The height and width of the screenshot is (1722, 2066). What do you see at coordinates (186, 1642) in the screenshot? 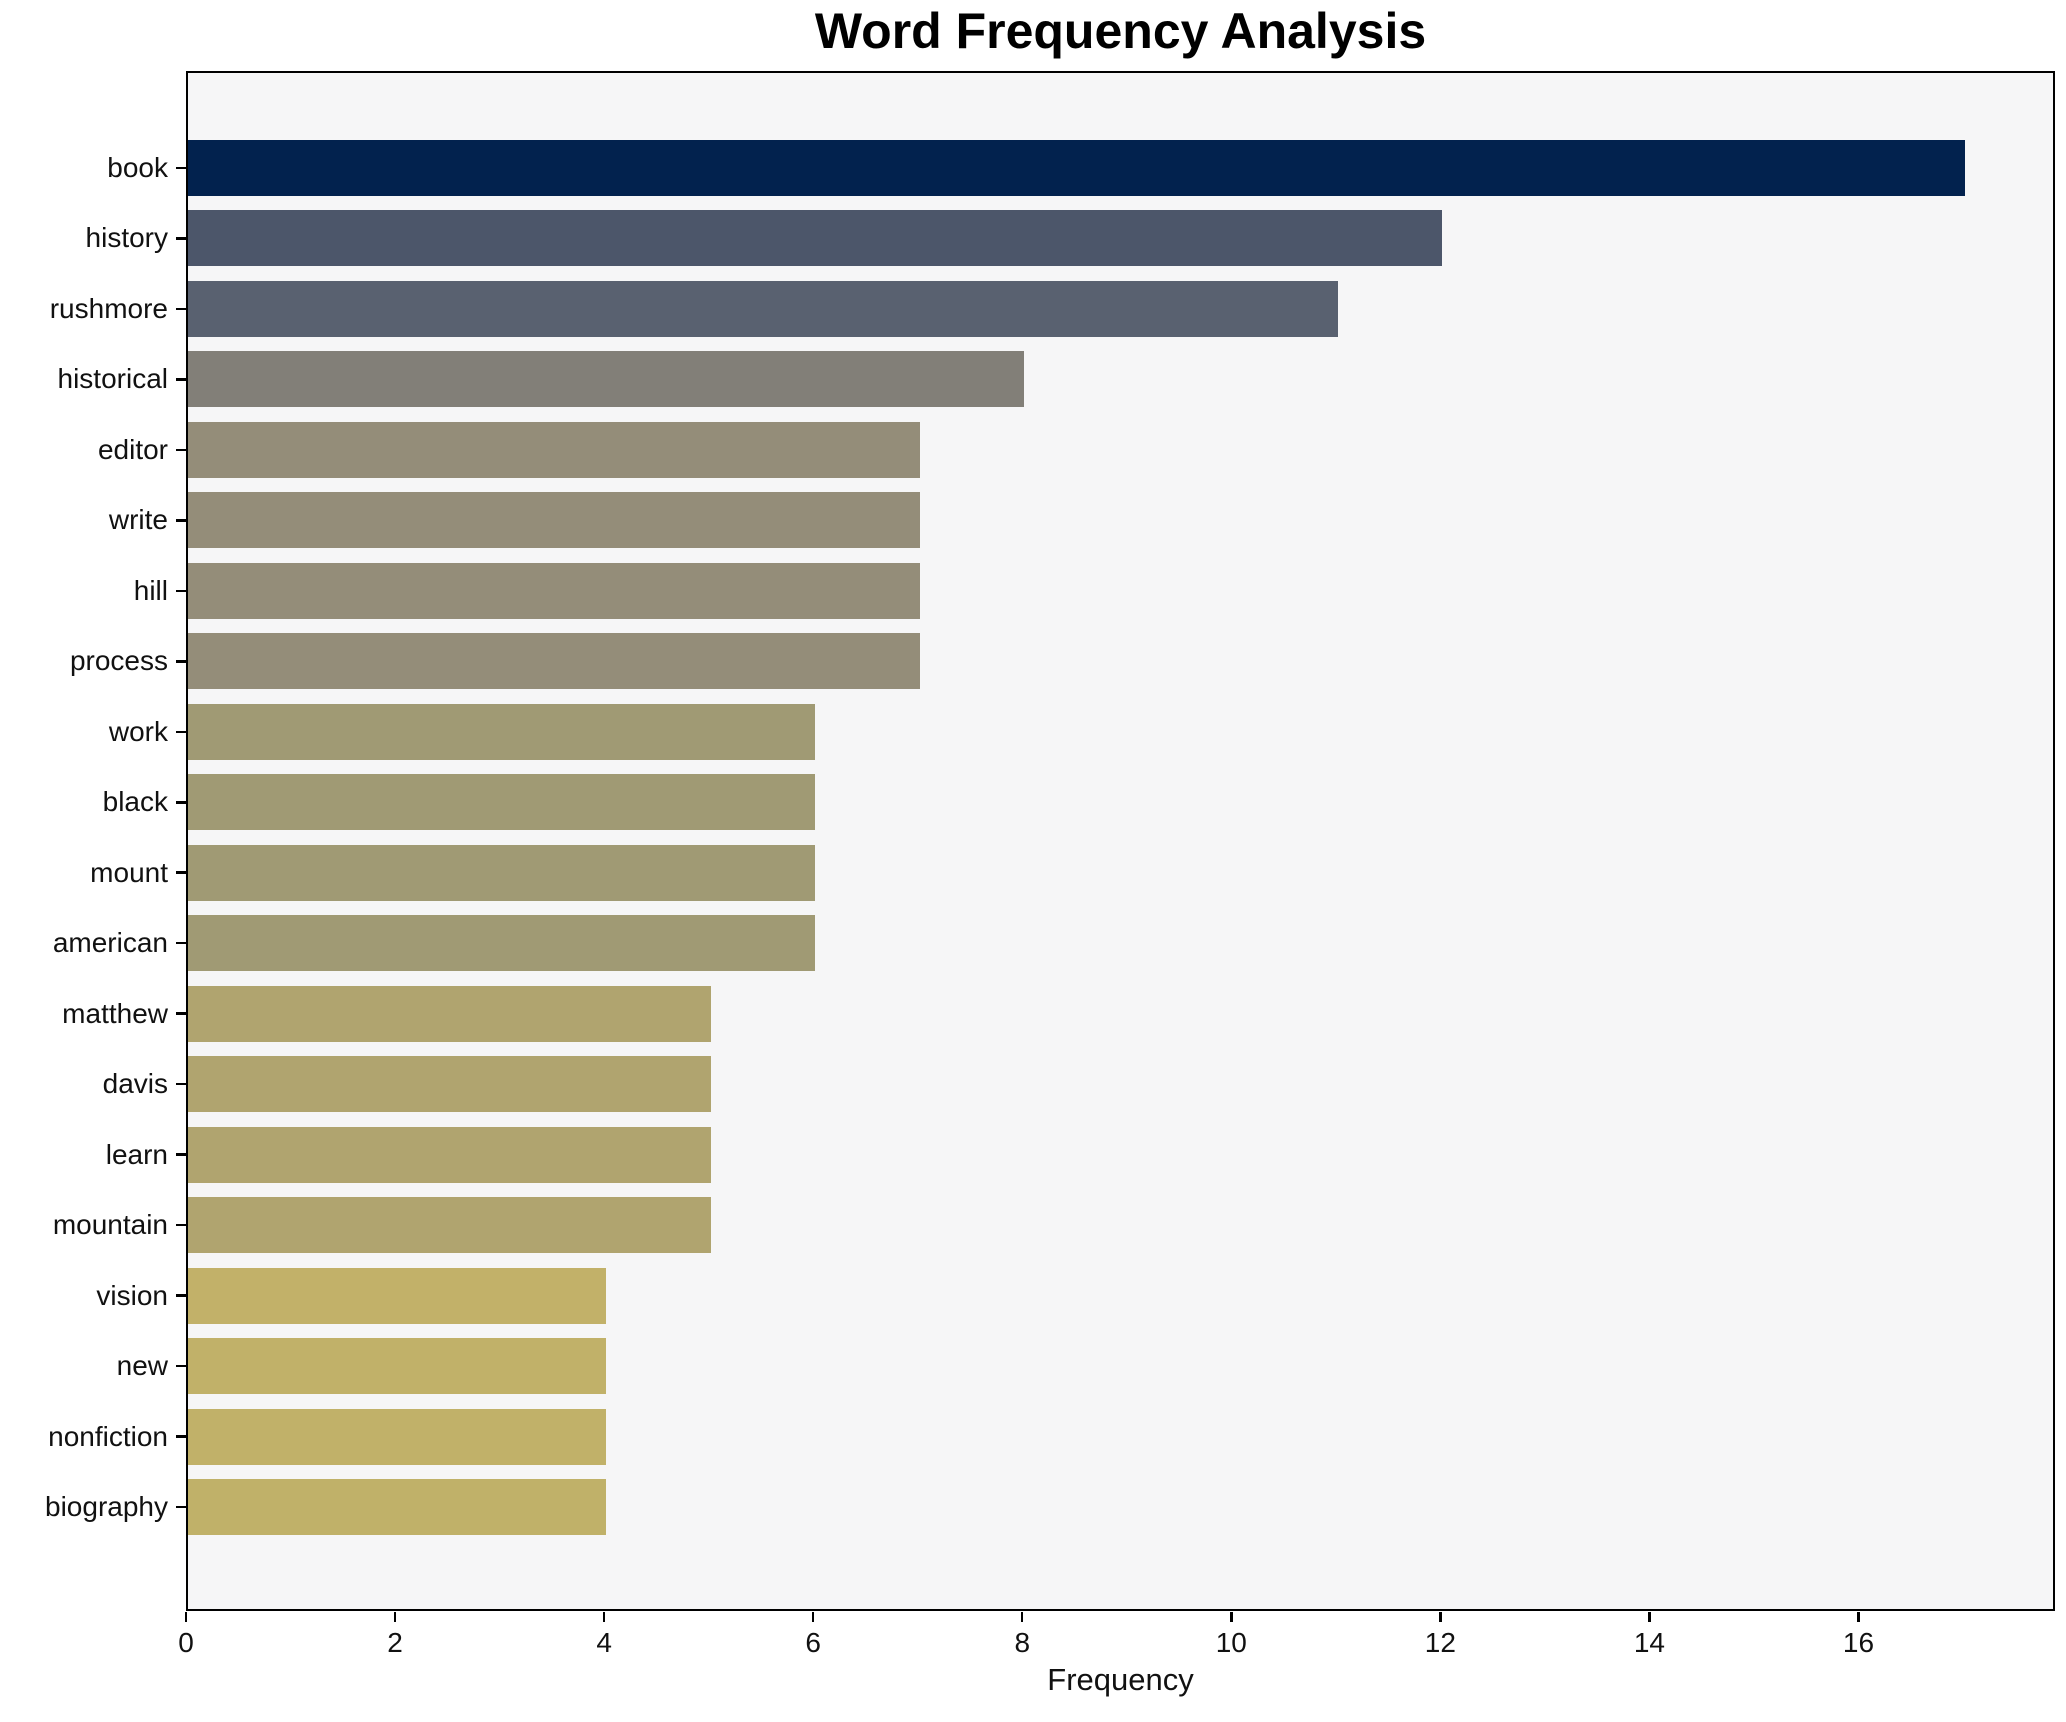
I see `x-tick-label-0: 0` at bounding box center [186, 1642].